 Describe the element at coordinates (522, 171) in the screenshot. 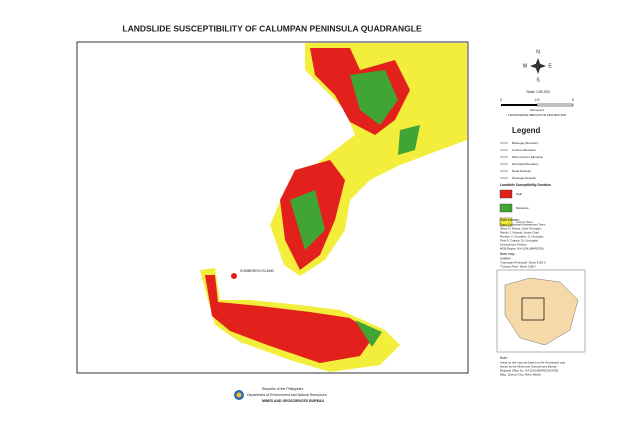

I see `legend-item: Road Network` at that location.